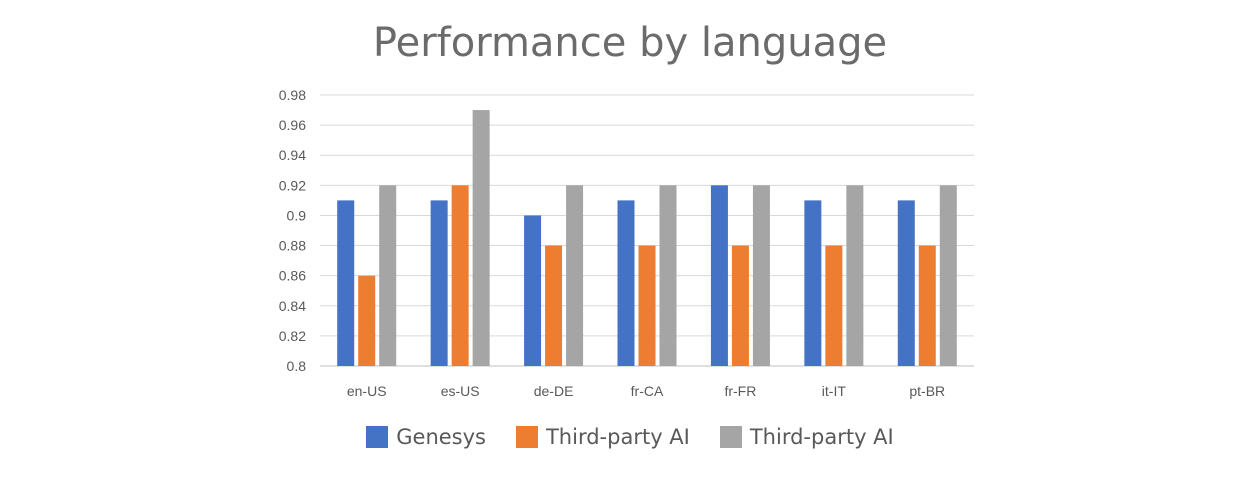  I want to click on x-tick-label: fr-FR, so click(740, 391).